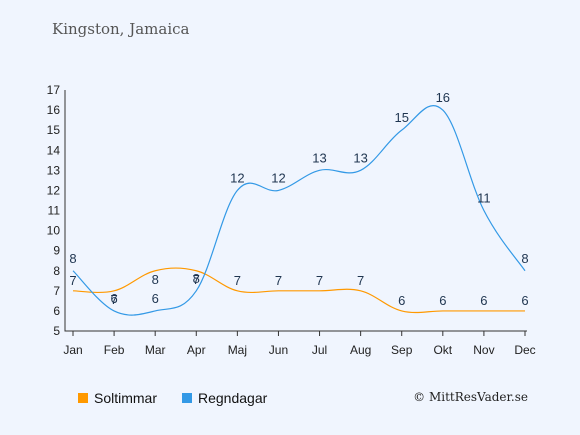 This screenshot has width=580, height=435. I want to click on x-tick-label: Aug, so click(360, 350).